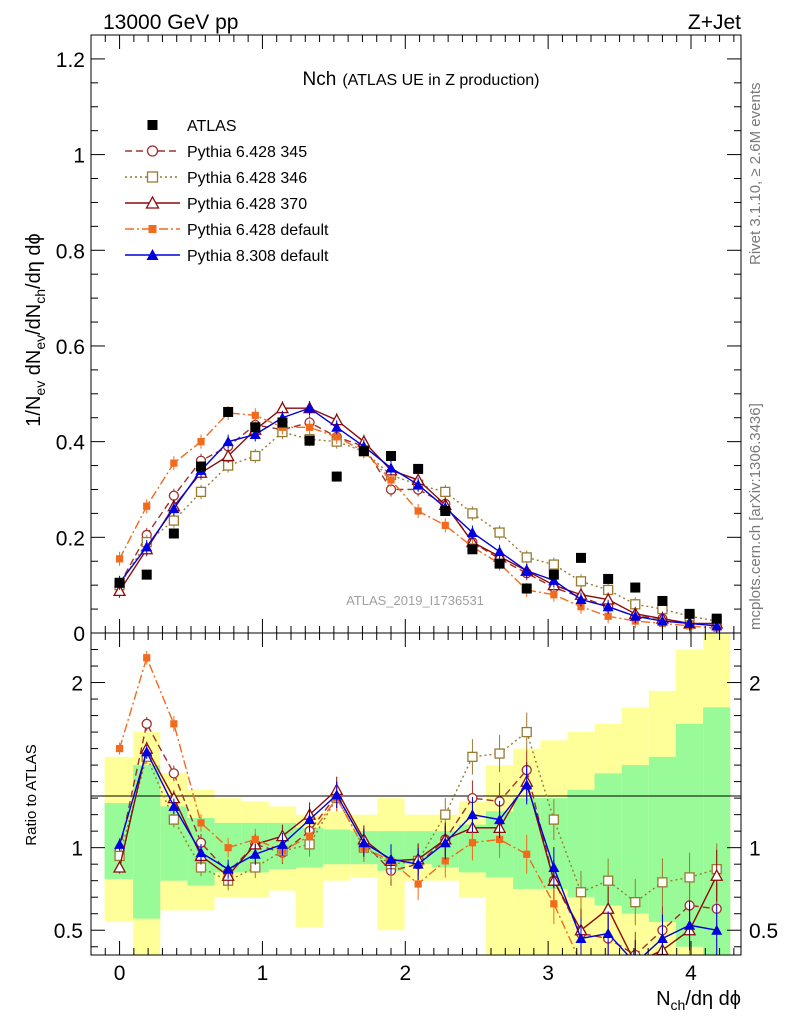 Image resolution: width=786 pixels, height=1024 pixels. What do you see at coordinates (755, 849) in the screenshot?
I see `ratio-ytick-label-right-1: 1` at bounding box center [755, 849].